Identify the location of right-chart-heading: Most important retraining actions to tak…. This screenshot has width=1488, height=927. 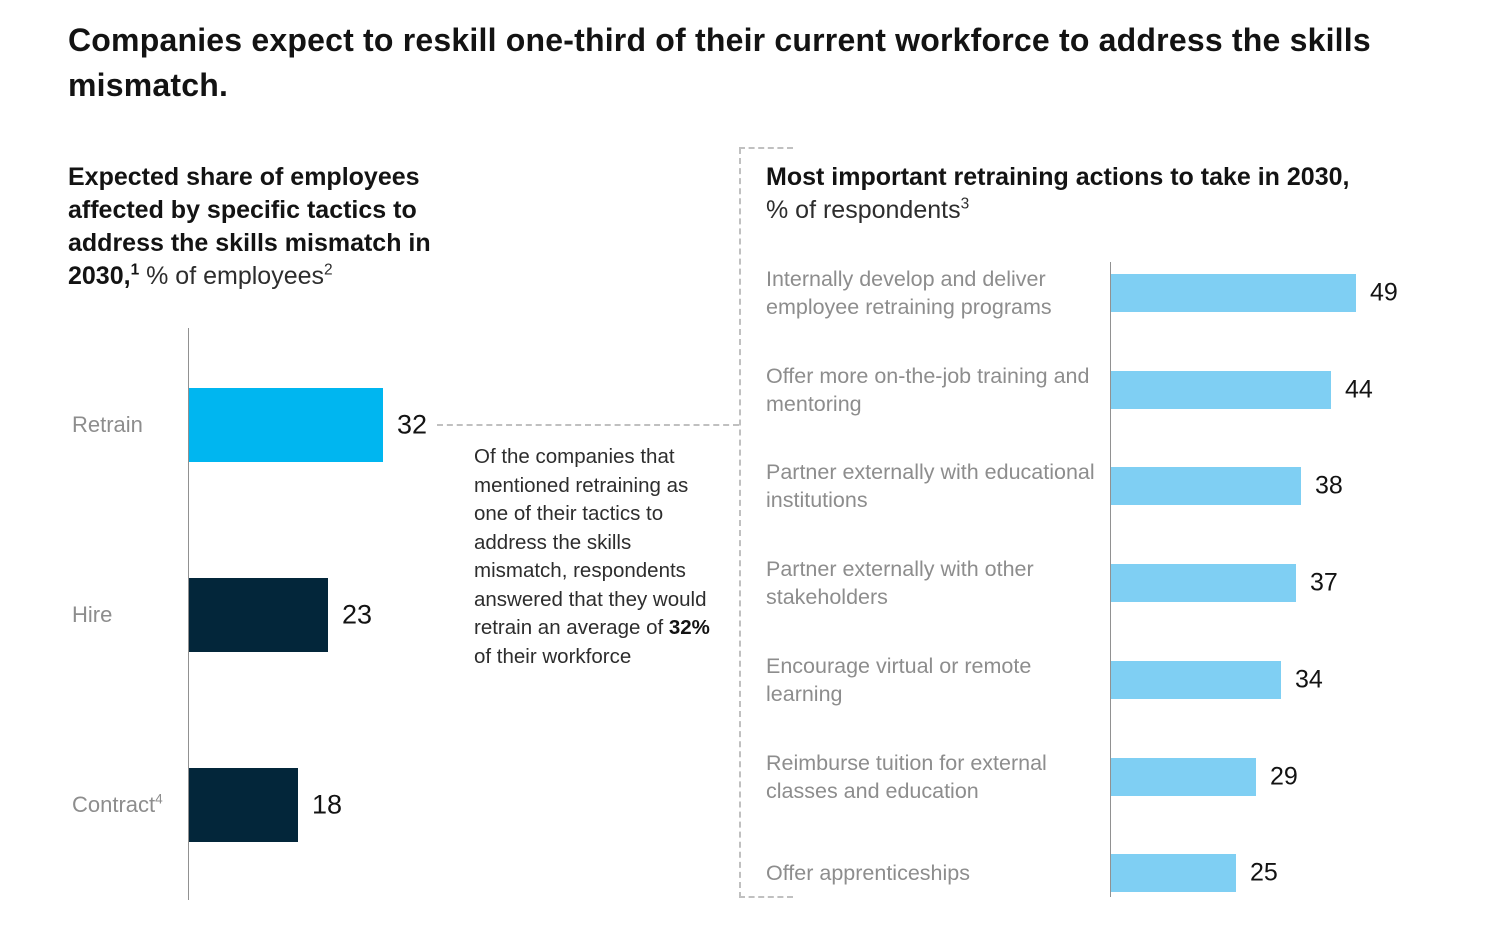
(1058, 194).